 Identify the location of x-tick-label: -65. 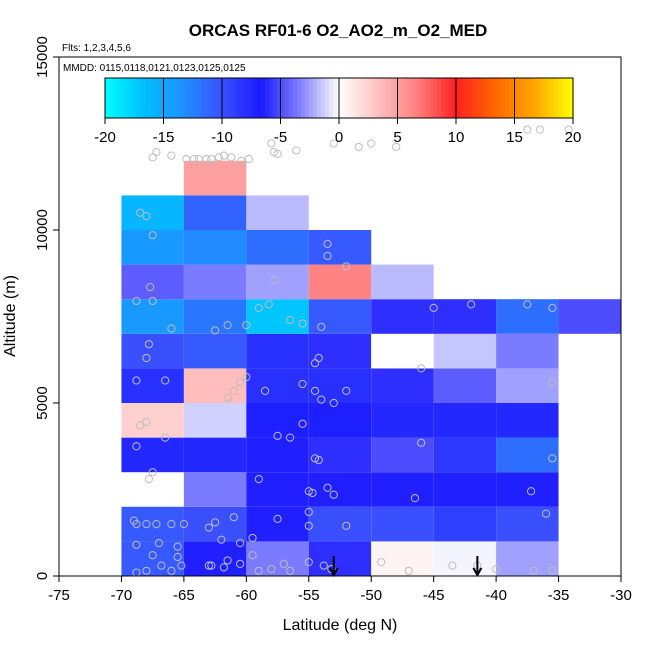
(184, 595).